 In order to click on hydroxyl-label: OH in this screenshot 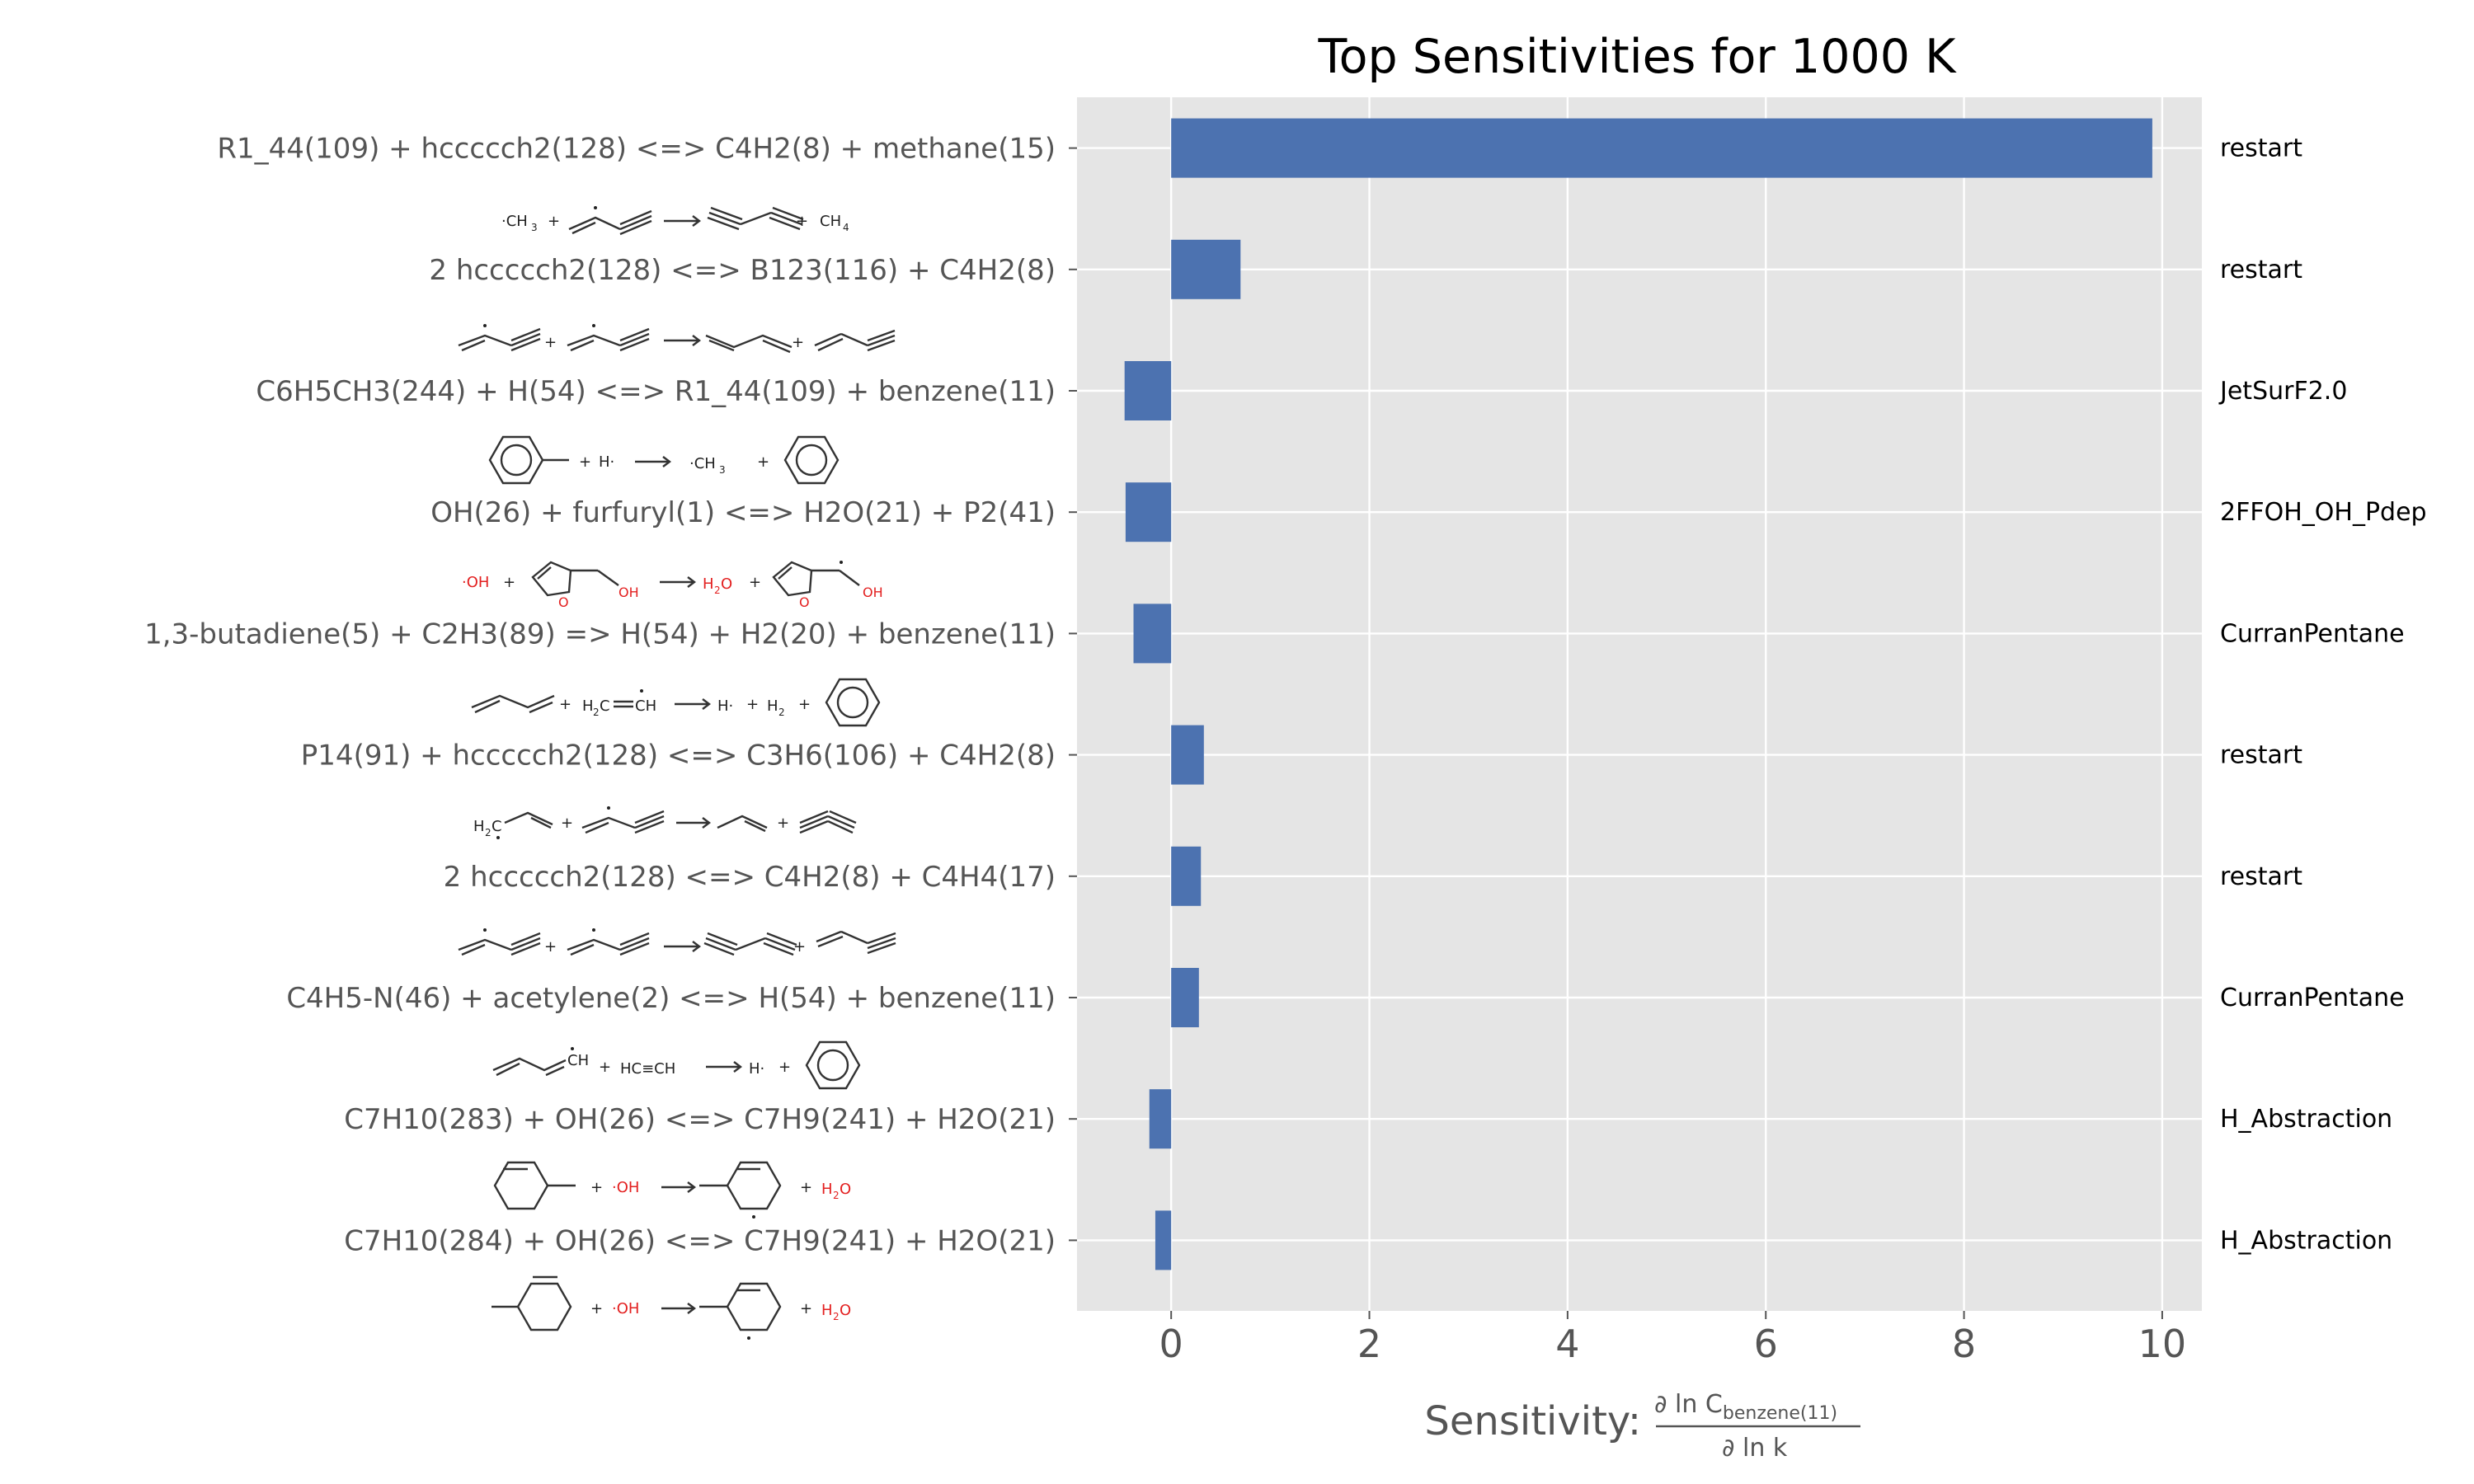, I will do `click(628, 592)`.